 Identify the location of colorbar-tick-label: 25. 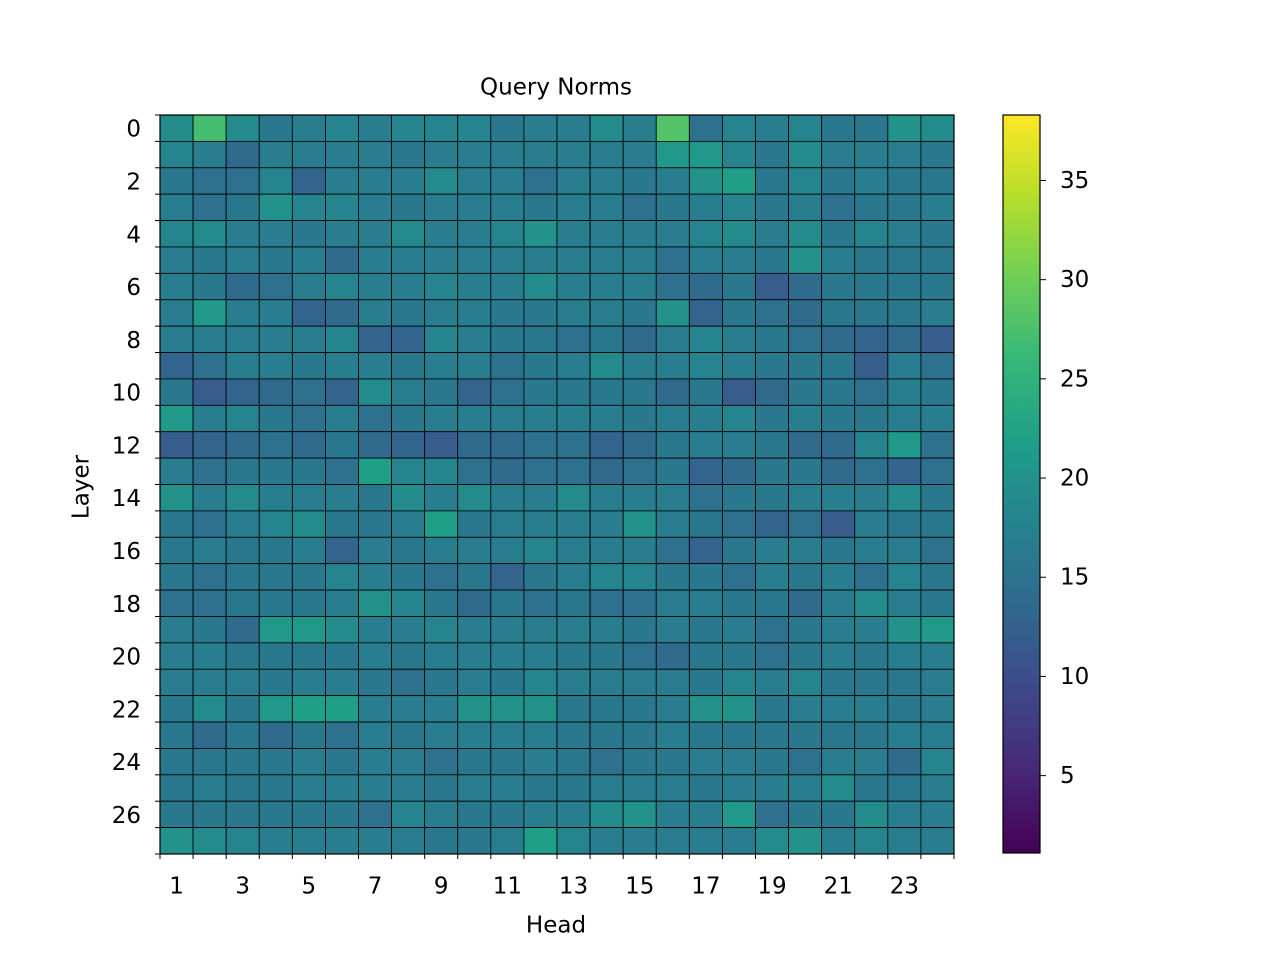
(1074, 379).